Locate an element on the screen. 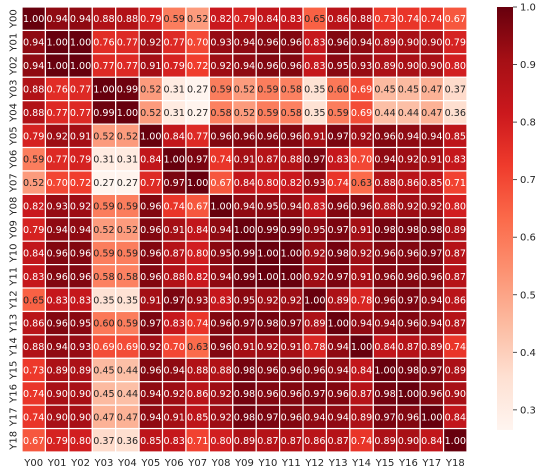 The width and height of the screenshot is (552, 470). cell-value-label: 0.27 is located at coordinates (103, 183).